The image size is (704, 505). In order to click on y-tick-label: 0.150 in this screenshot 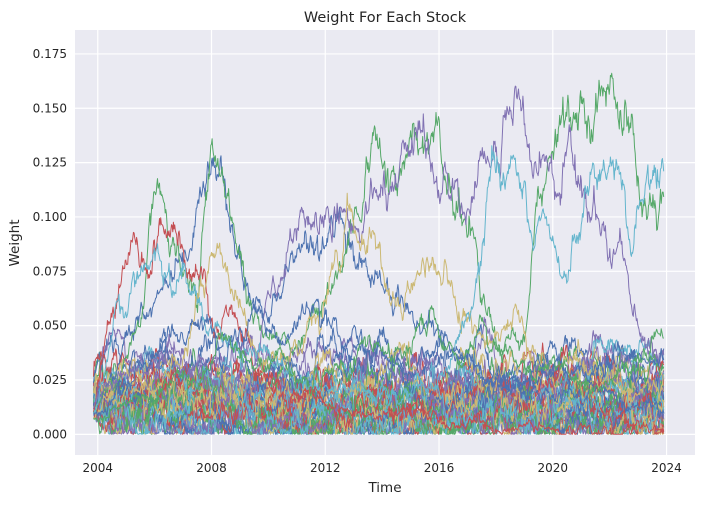, I will do `click(50, 108)`.